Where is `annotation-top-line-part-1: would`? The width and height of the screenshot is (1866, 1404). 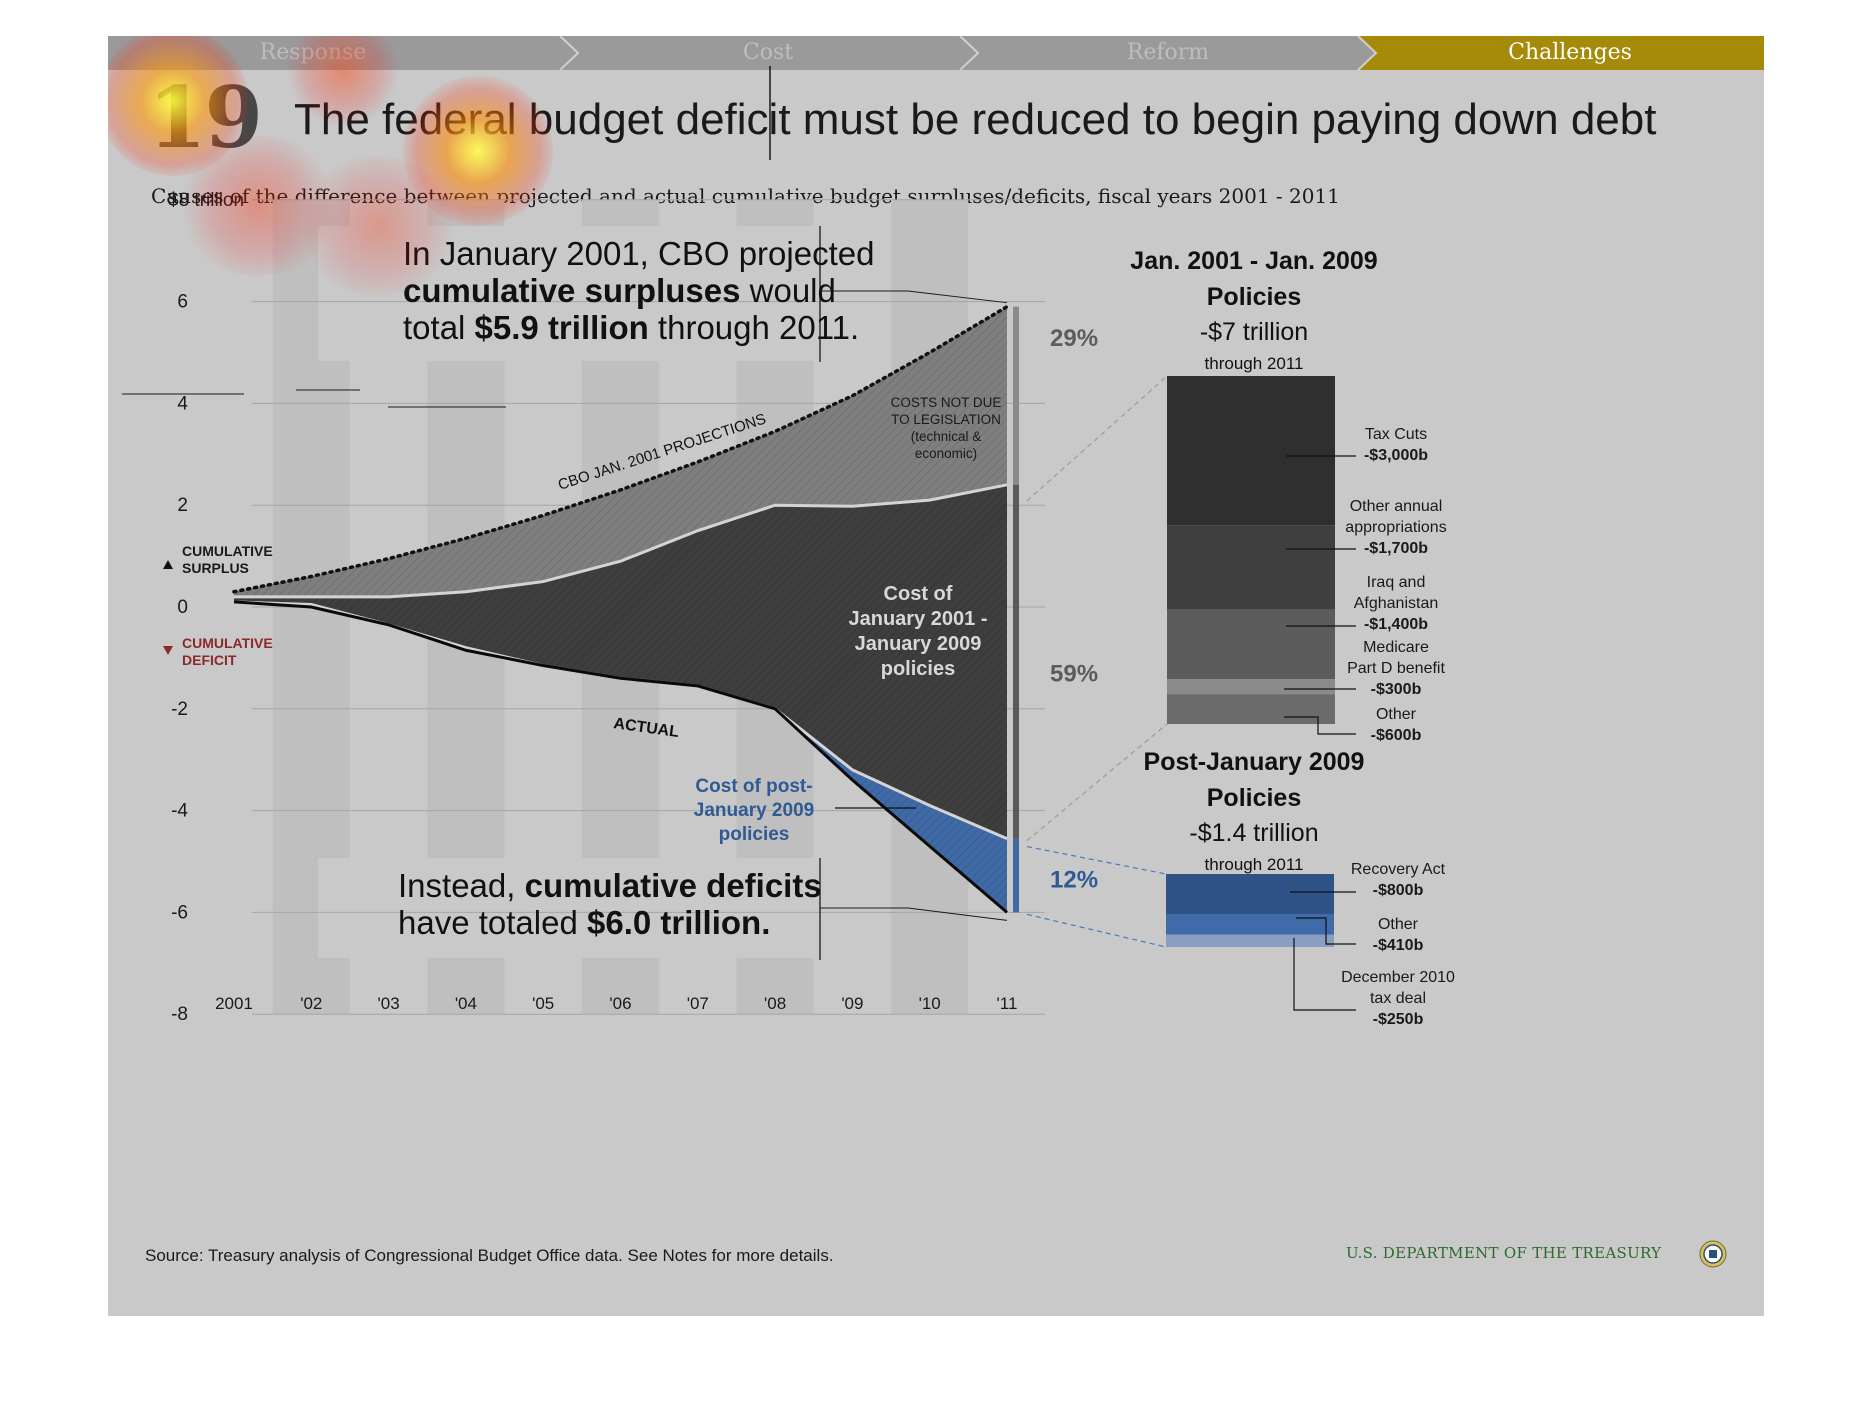 annotation-top-line-part-1: would is located at coordinates (787, 290).